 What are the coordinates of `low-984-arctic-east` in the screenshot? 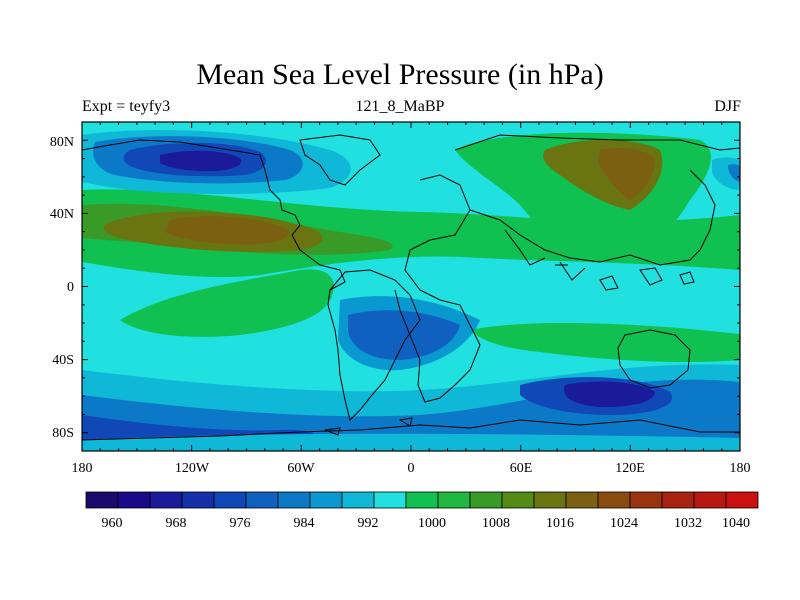 It's located at (734, 173).